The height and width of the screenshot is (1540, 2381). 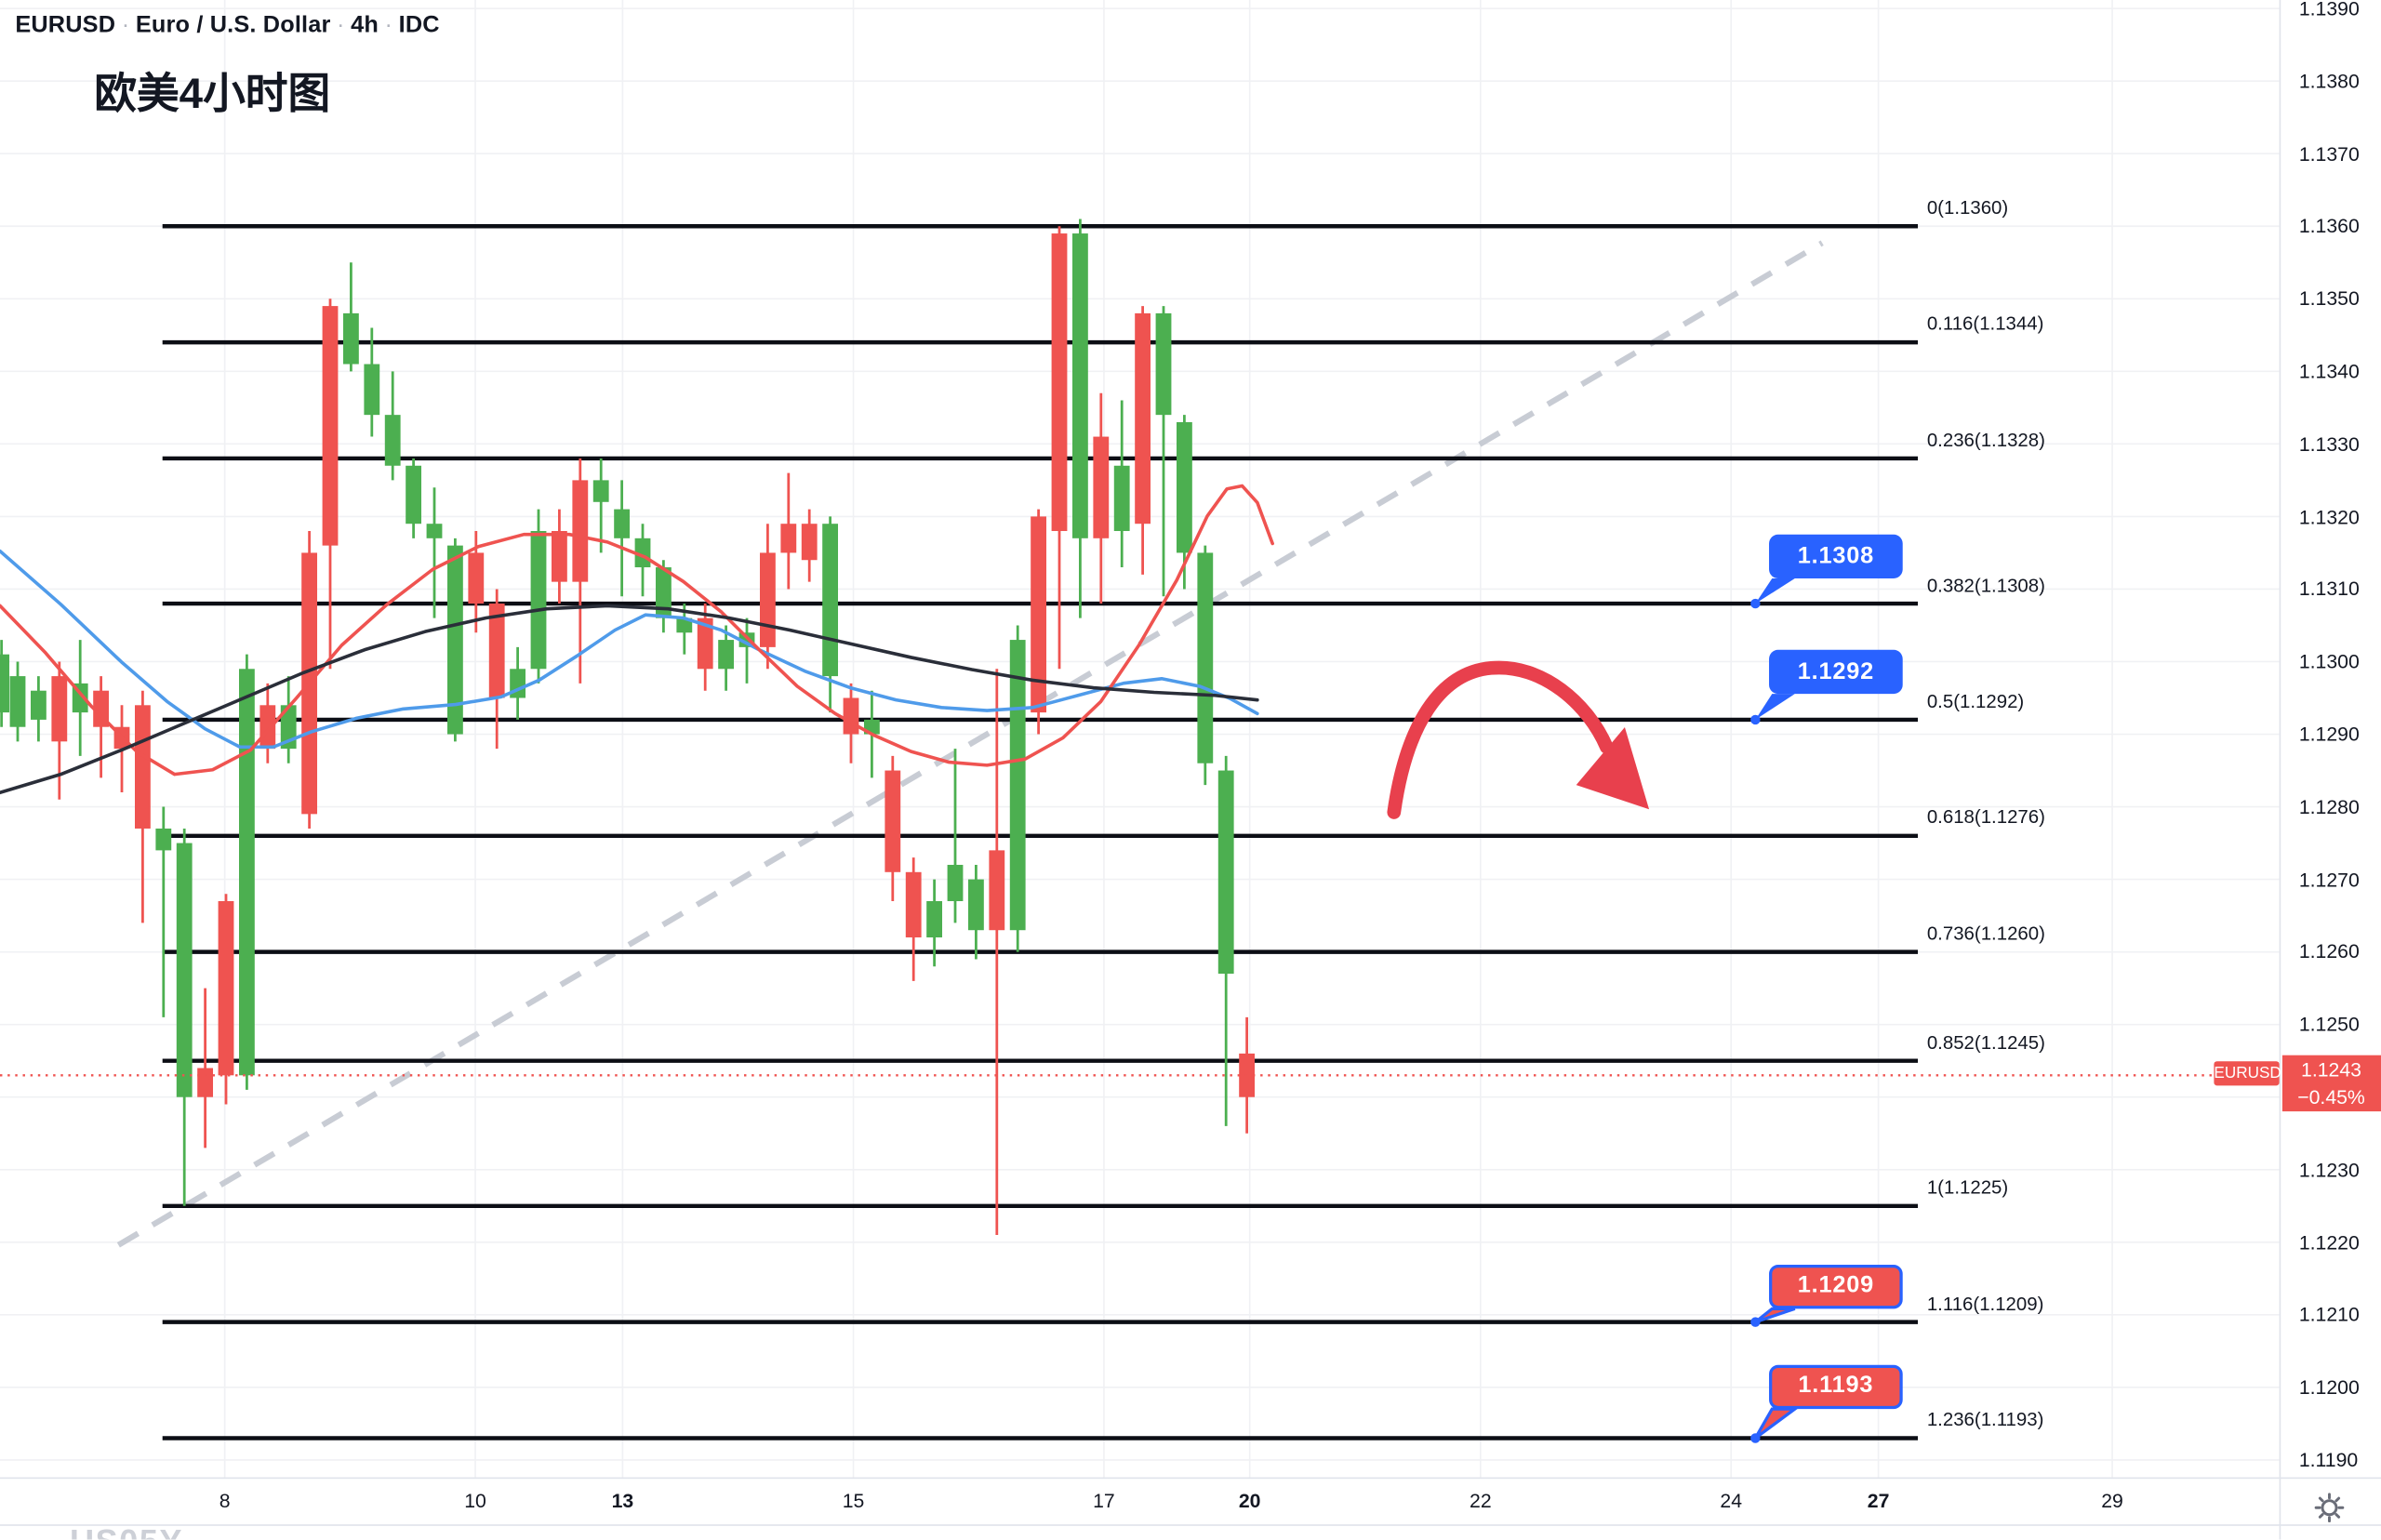 I want to click on symbol-legend: EURUSD · Euro / U.S. Dollar · 4h · IDC, so click(x=227, y=25).